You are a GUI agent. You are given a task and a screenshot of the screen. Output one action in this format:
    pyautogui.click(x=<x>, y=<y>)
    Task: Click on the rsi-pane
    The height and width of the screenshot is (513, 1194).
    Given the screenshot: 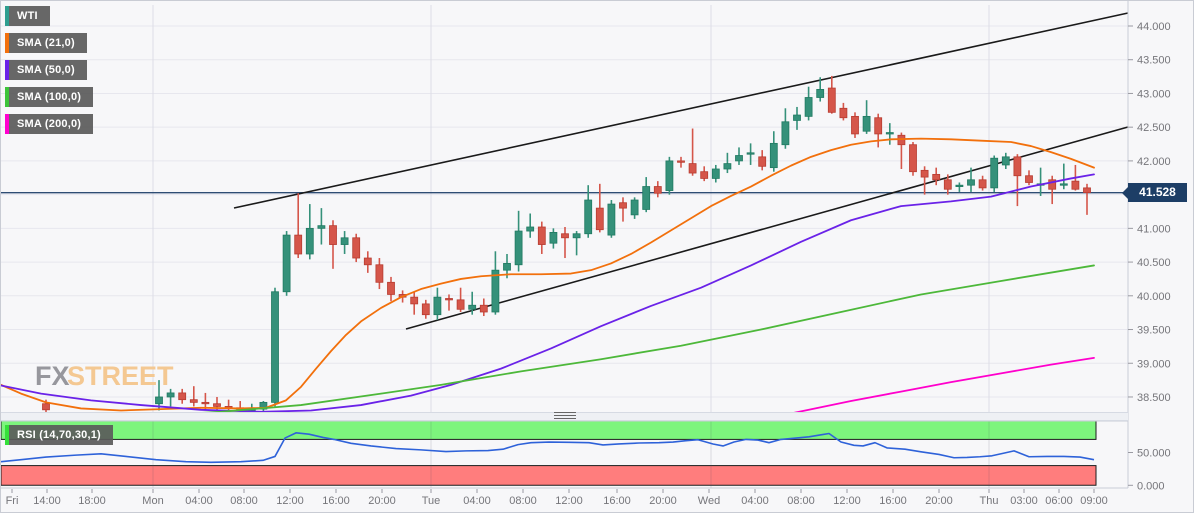 What is the action you would take?
    pyautogui.click(x=564, y=454)
    